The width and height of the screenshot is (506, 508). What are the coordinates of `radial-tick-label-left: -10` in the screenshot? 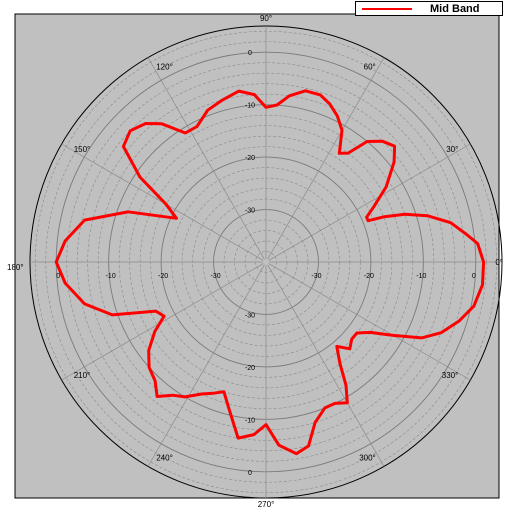 It's located at (111, 276).